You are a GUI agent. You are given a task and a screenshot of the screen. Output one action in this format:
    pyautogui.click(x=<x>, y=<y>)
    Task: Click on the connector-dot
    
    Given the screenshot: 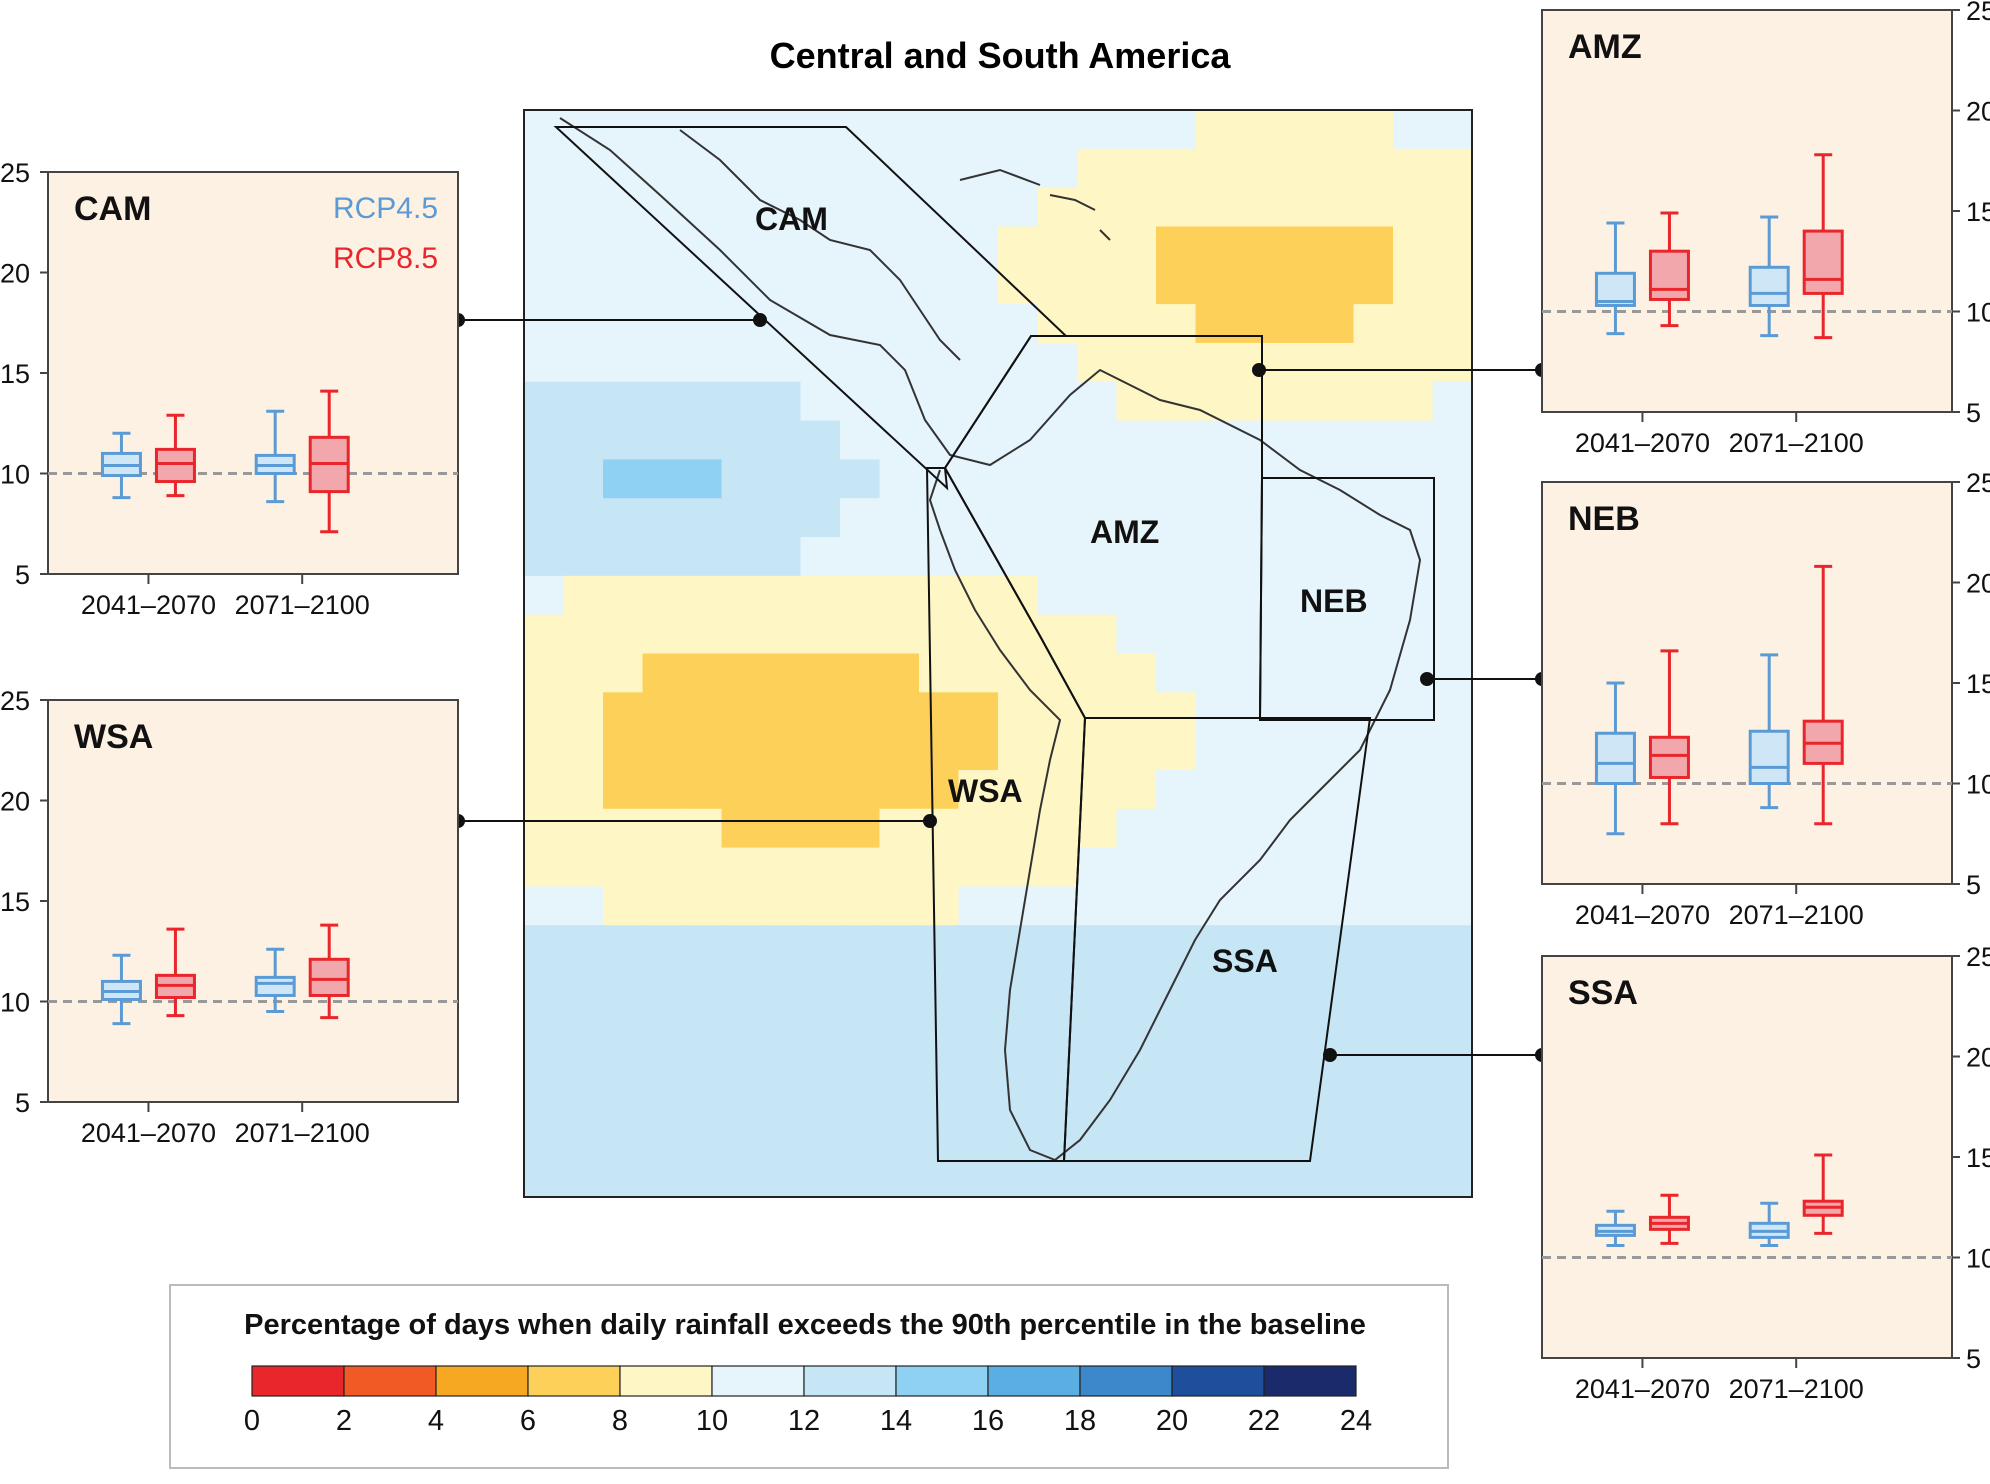 What is the action you would take?
    pyautogui.click(x=1427, y=679)
    